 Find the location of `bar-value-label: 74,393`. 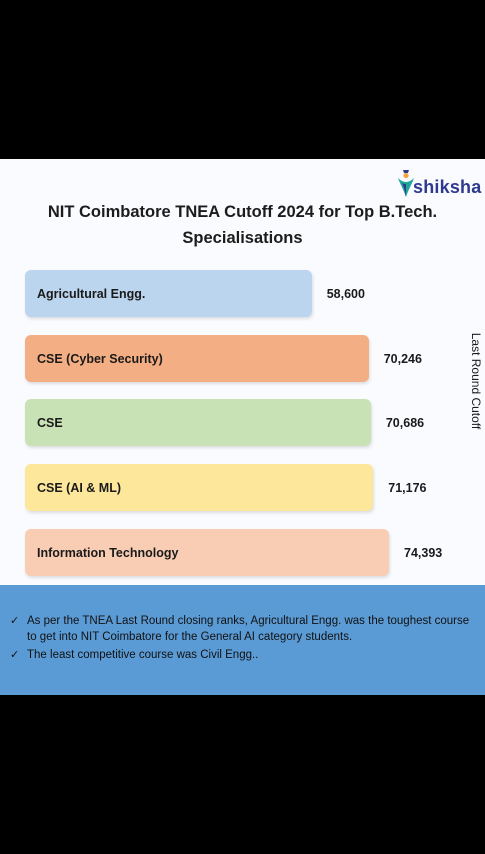

bar-value-label: 74,393 is located at coordinates (423, 552).